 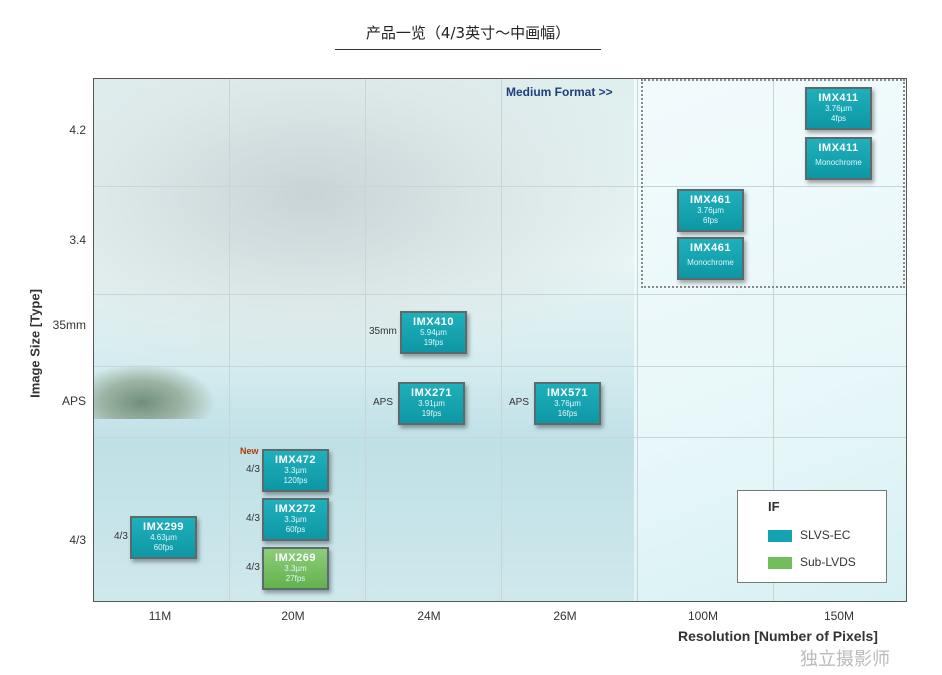 I want to click on product-spec: 27fps, so click(x=295, y=578).